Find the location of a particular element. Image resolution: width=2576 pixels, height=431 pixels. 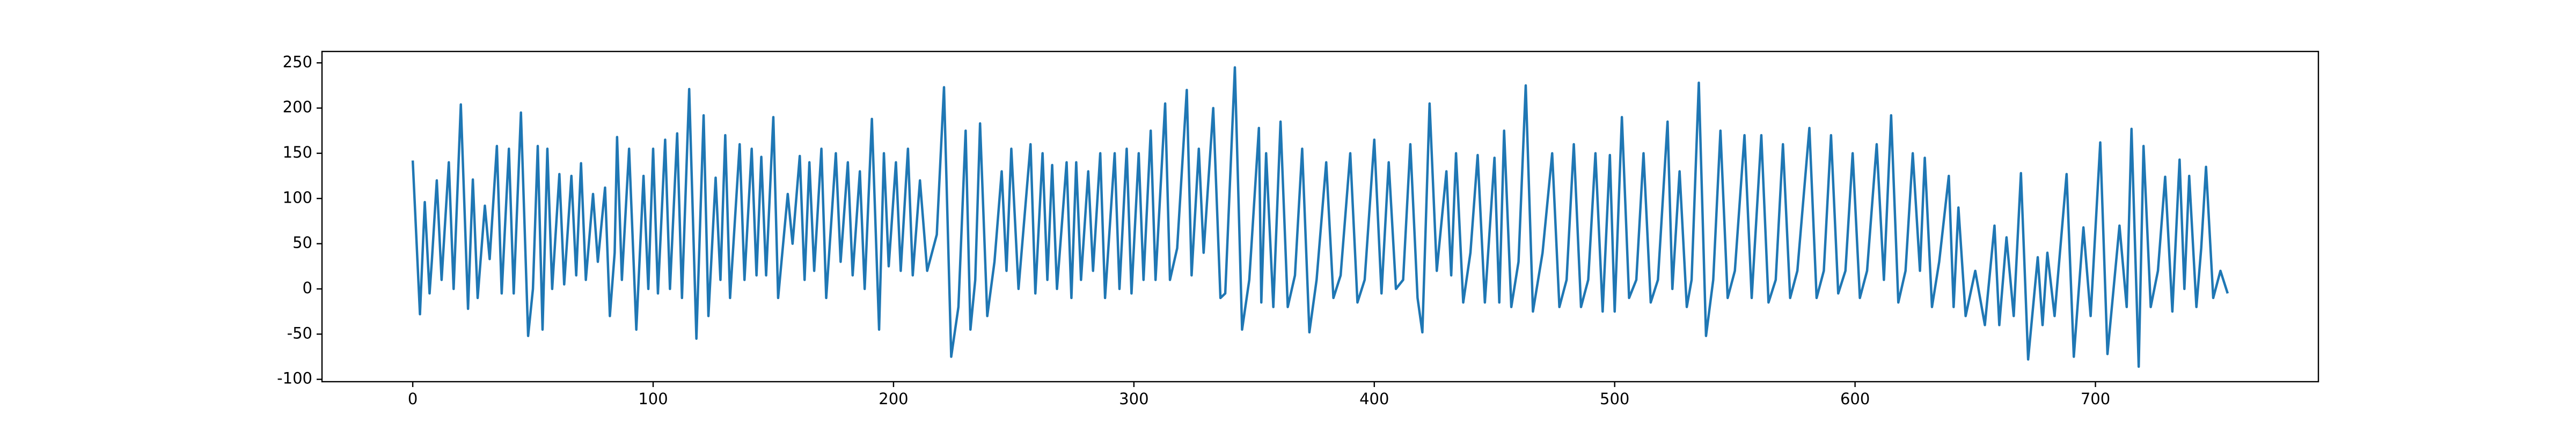

x-tick-label: 300 is located at coordinates (1133, 399).